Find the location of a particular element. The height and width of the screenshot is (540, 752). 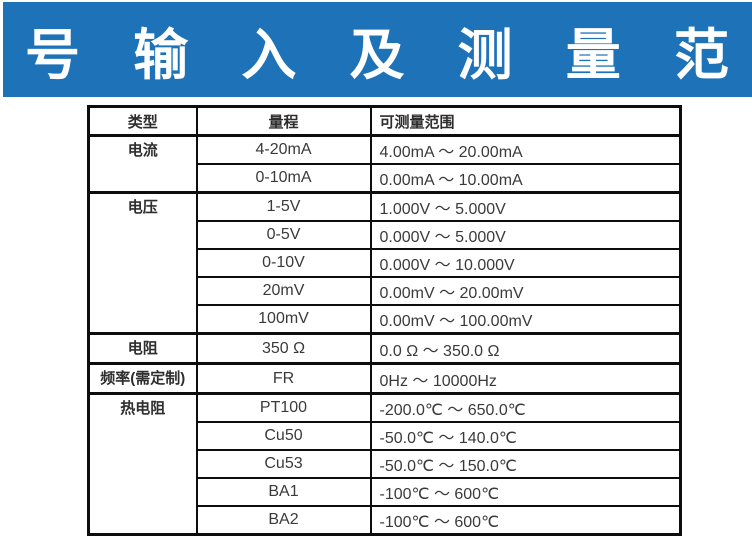

table-row: Cu53 -50.0℃ ～ 150.0℃ is located at coordinates (385, 464).